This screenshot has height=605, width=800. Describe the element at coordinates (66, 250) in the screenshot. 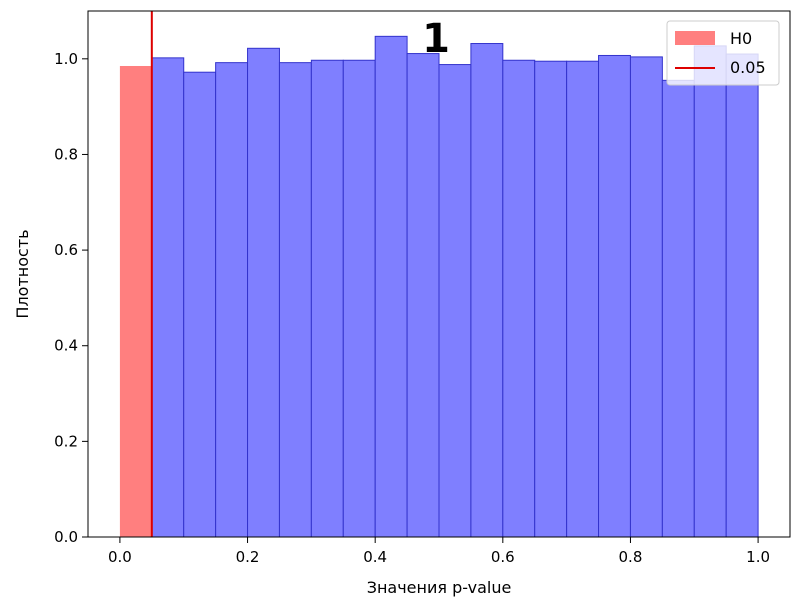

I see `y-tick-label: 0.6` at that location.